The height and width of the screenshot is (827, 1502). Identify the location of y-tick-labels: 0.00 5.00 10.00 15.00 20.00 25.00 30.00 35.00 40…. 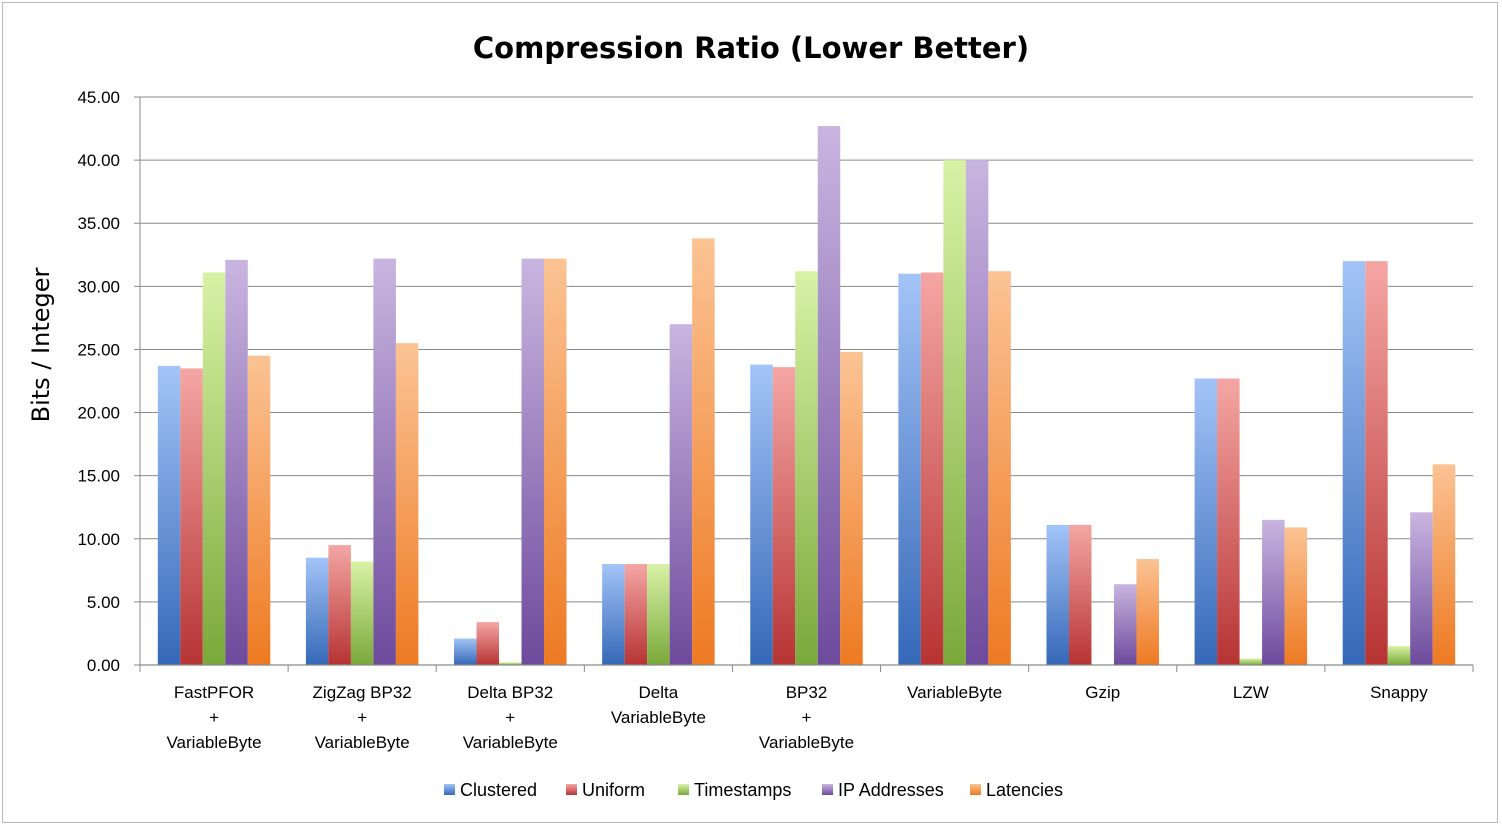
(98, 381).